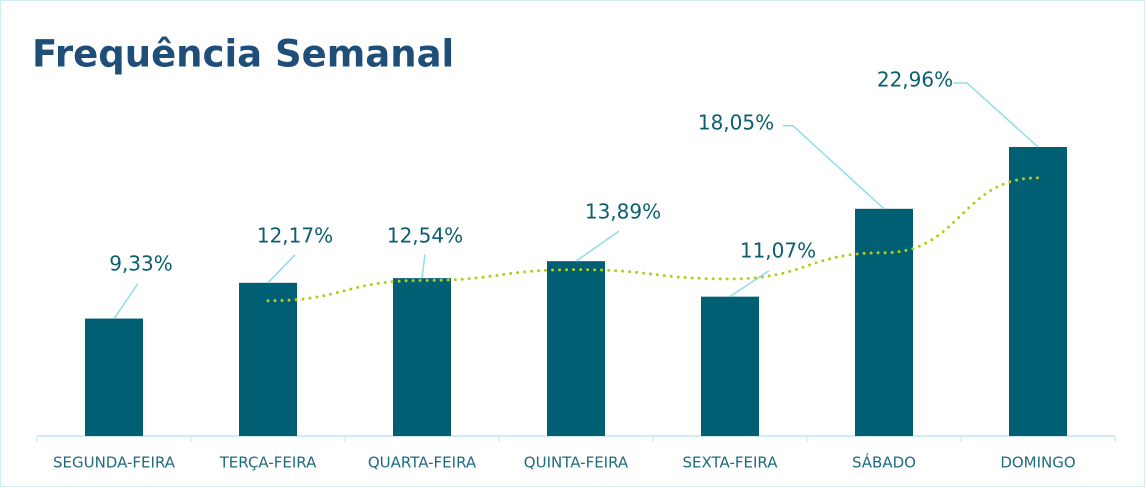 This screenshot has width=1145, height=487. What do you see at coordinates (915, 80) in the screenshot?
I see `data-label: 22,96%` at bounding box center [915, 80].